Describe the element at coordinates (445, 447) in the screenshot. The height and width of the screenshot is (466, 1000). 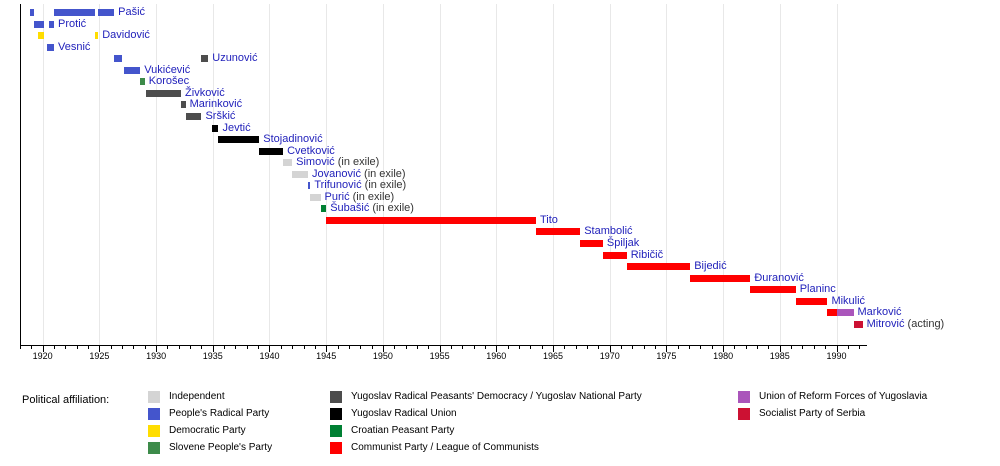
I see `legend-label: Communist Party / League of Communists` at that location.